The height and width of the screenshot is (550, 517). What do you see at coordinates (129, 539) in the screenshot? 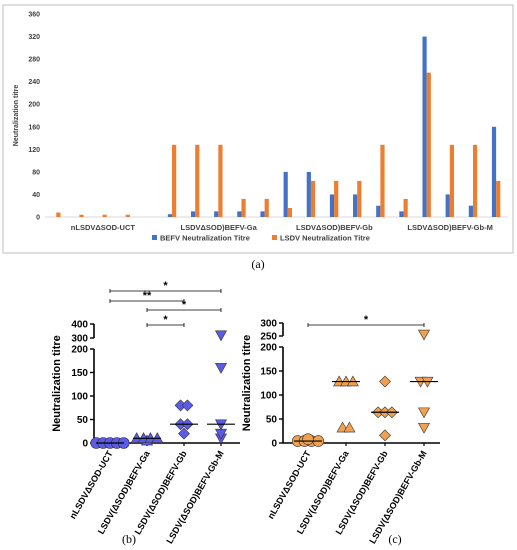
I see `panel-label: (b)` at bounding box center [129, 539].